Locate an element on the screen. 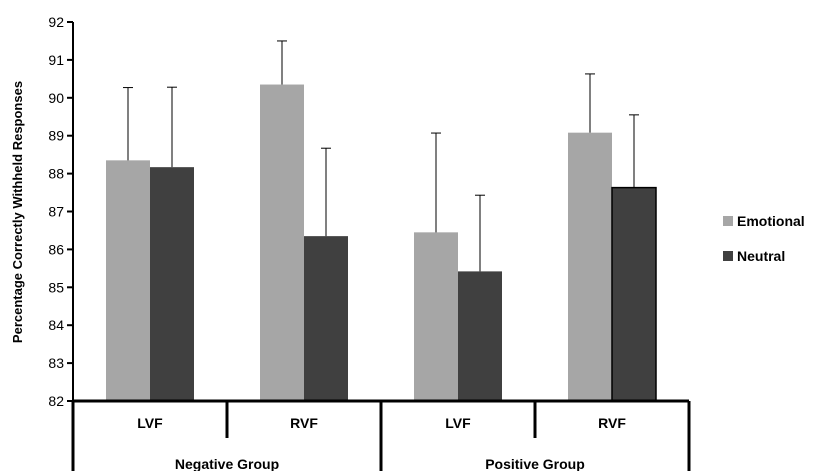  y-tick-label: 85 is located at coordinates (56, 287).